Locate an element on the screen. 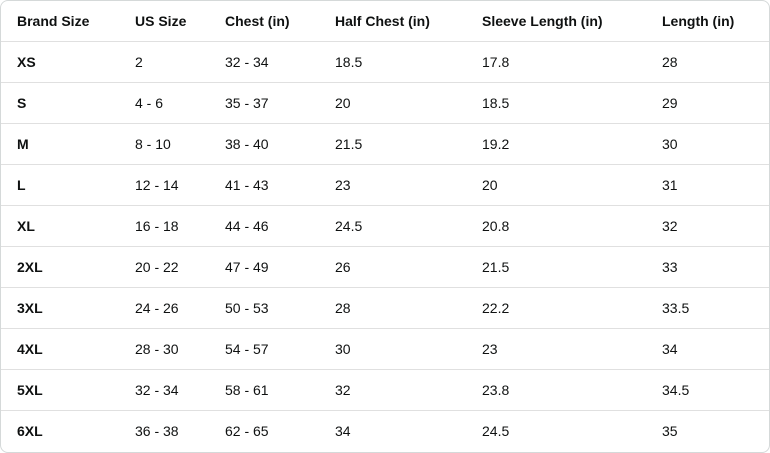 Image resolution: width=770 pixels, height=453 pixels. value-cell: 33 is located at coordinates (707, 267).